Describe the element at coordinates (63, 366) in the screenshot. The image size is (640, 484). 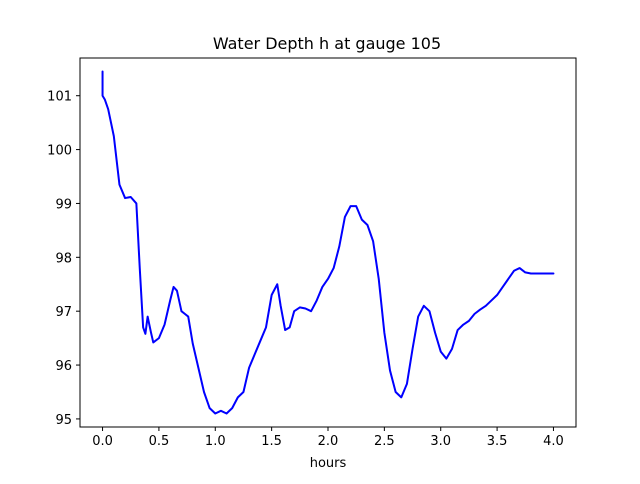
I see `y-tick-label: 96` at that location.